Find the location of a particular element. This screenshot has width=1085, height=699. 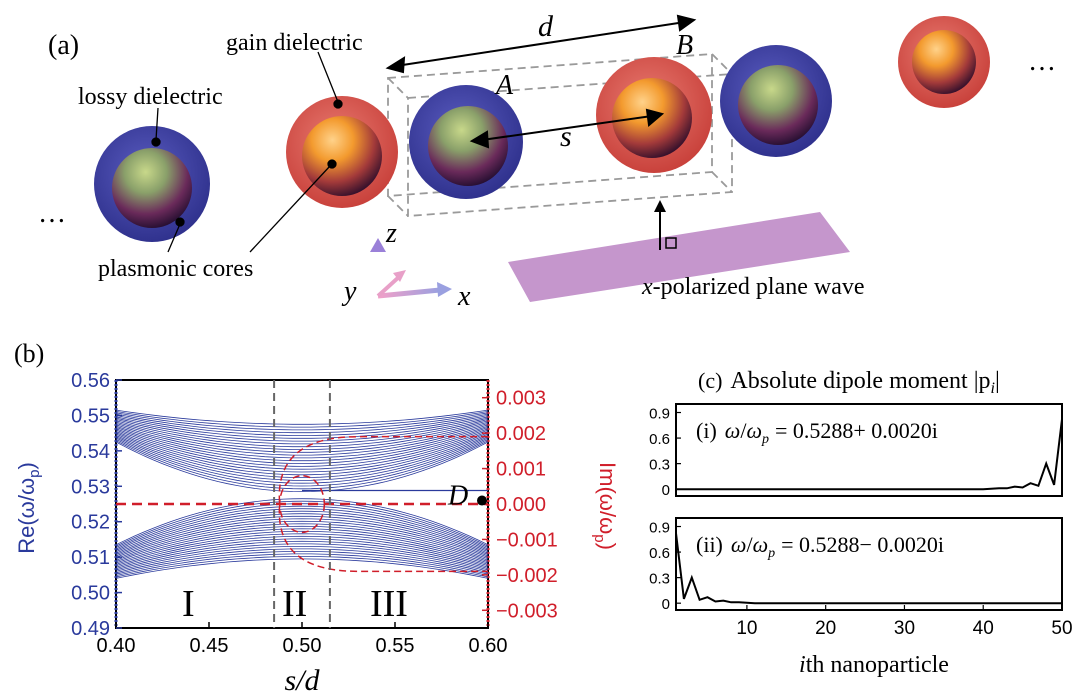

right-axis-label: Im(ω/ωp) is located at coordinates (605, 506).